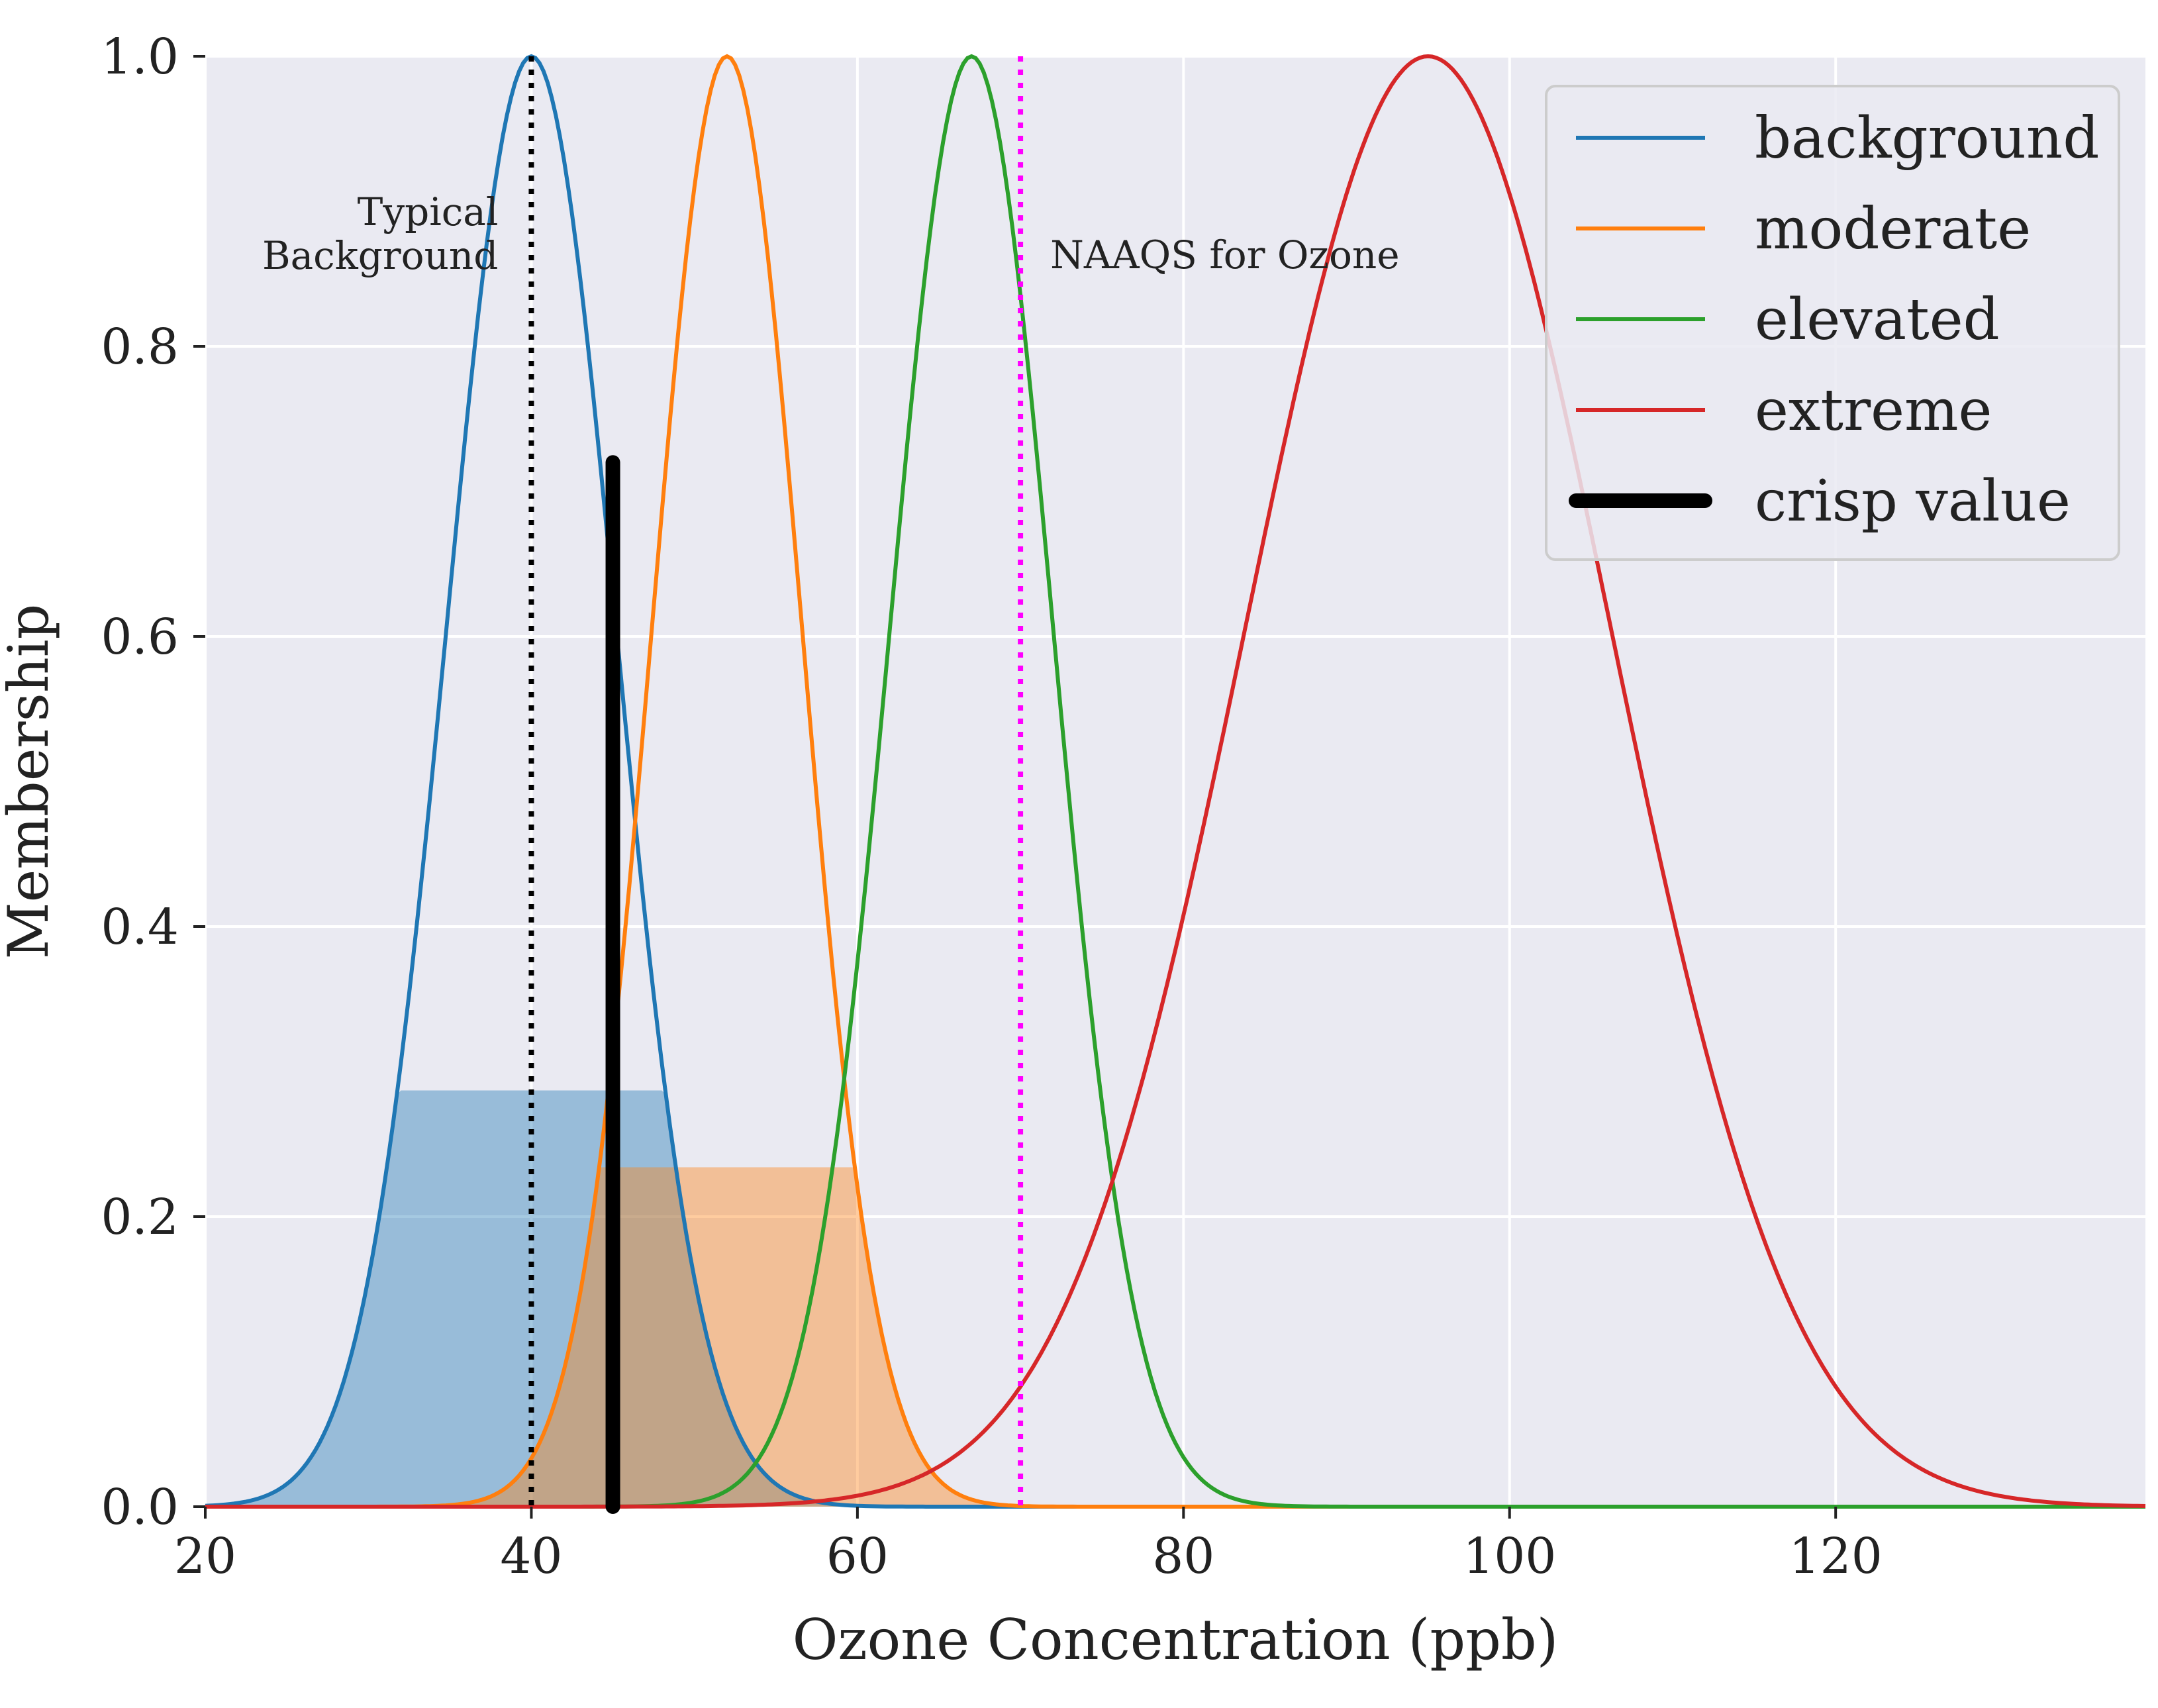 This screenshot has width=2158, height=1708. I want to click on x-tick-label: 20, so click(205, 1557).